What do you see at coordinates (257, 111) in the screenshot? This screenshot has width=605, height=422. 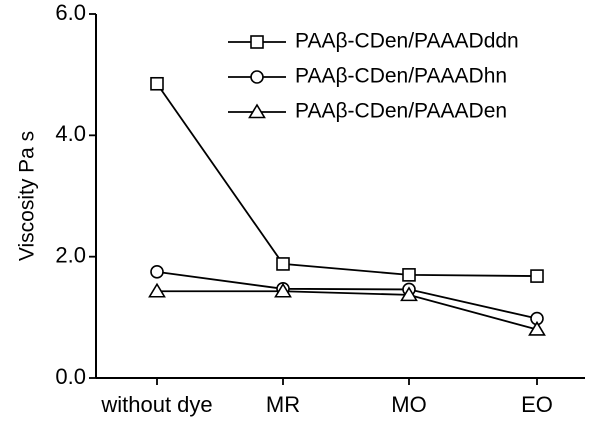 I see `legend-marker-triangle` at bounding box center [257, 111].